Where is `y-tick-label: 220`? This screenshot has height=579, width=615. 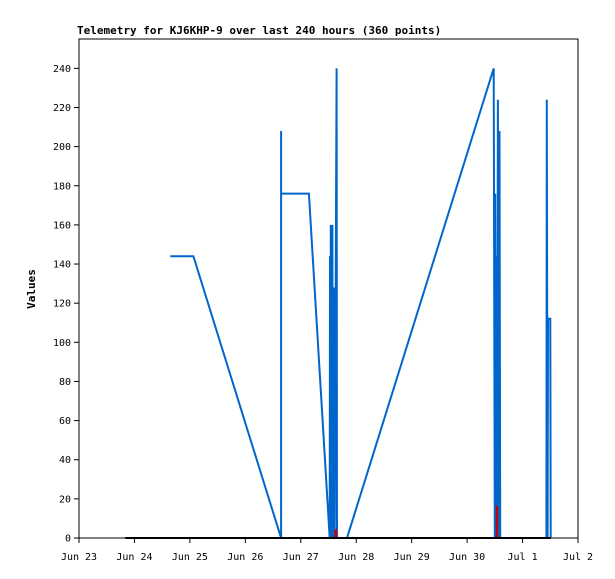 y-tick-label: 220 is located at coordinates (62, 108).